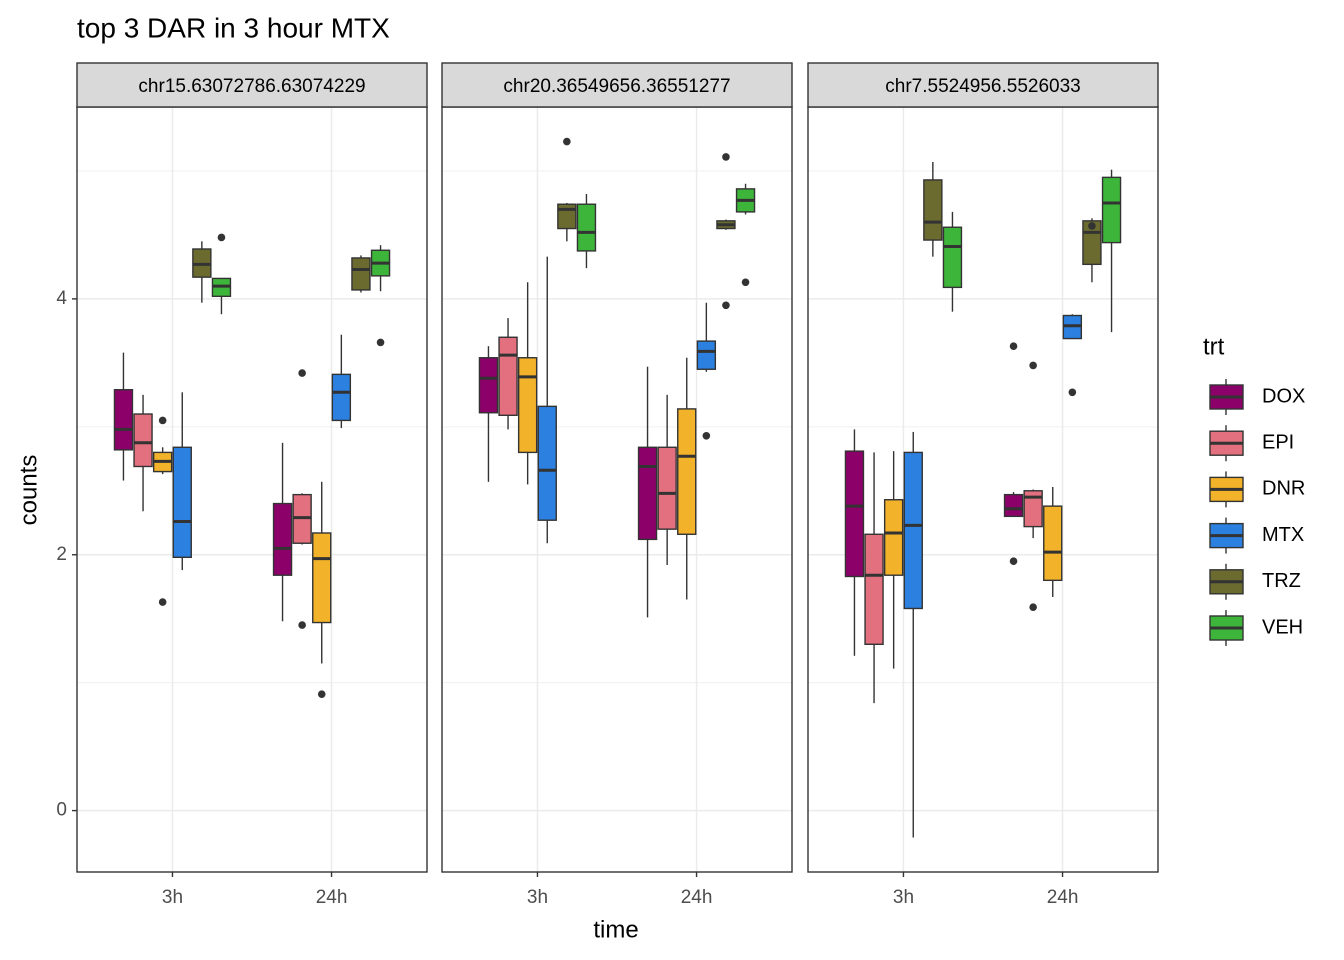  Describe the element at coordinates (233, 27) in the screenshot. I see `chart-title: top 3 DAR in 3 hour MTX` at that location.